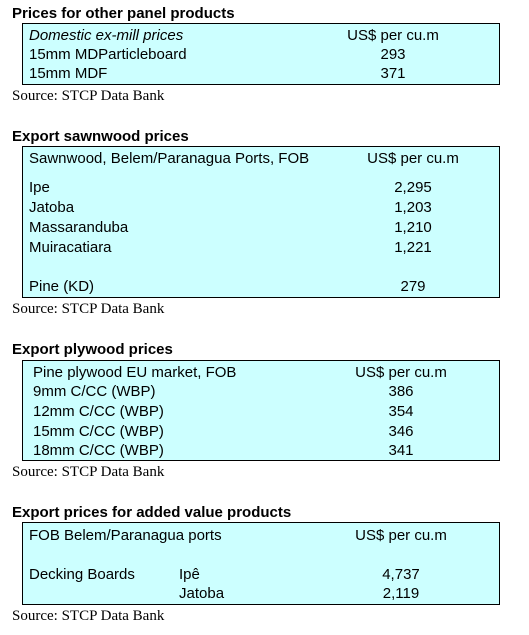 The image size is (529, 635). I want to click on row-label: Decking Boards, so click(82, 574).